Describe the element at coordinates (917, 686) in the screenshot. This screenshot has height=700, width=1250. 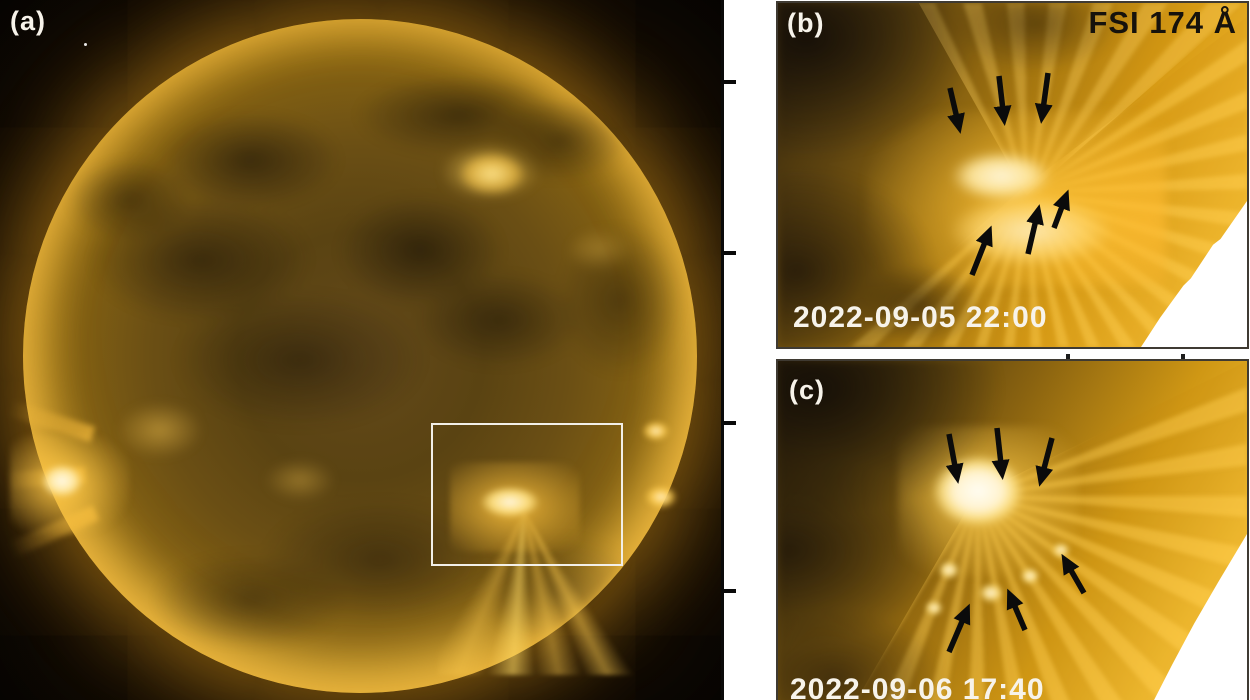
I see `panel-c-timestamp: 2022-09-06 17:40` at that location.